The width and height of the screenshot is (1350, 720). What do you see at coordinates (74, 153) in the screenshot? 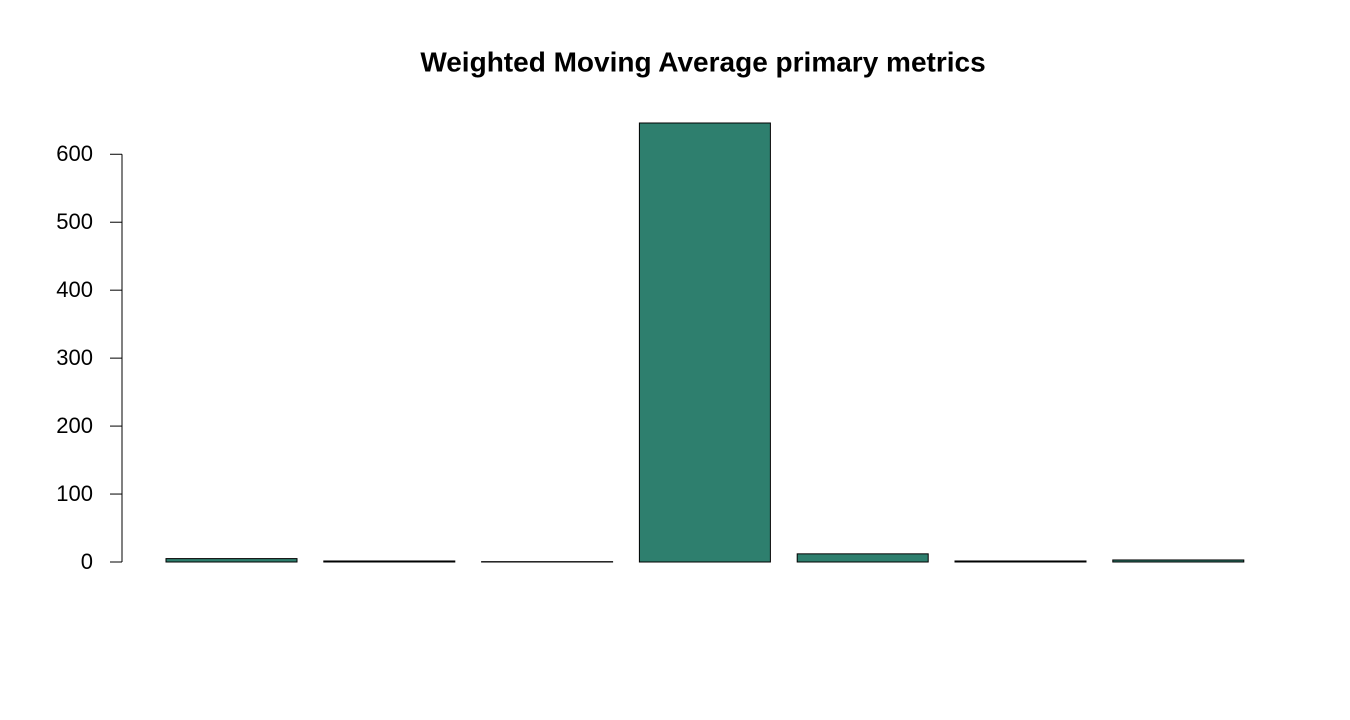
I see `y-tick-label: 600` at bounding box center [74, 153].